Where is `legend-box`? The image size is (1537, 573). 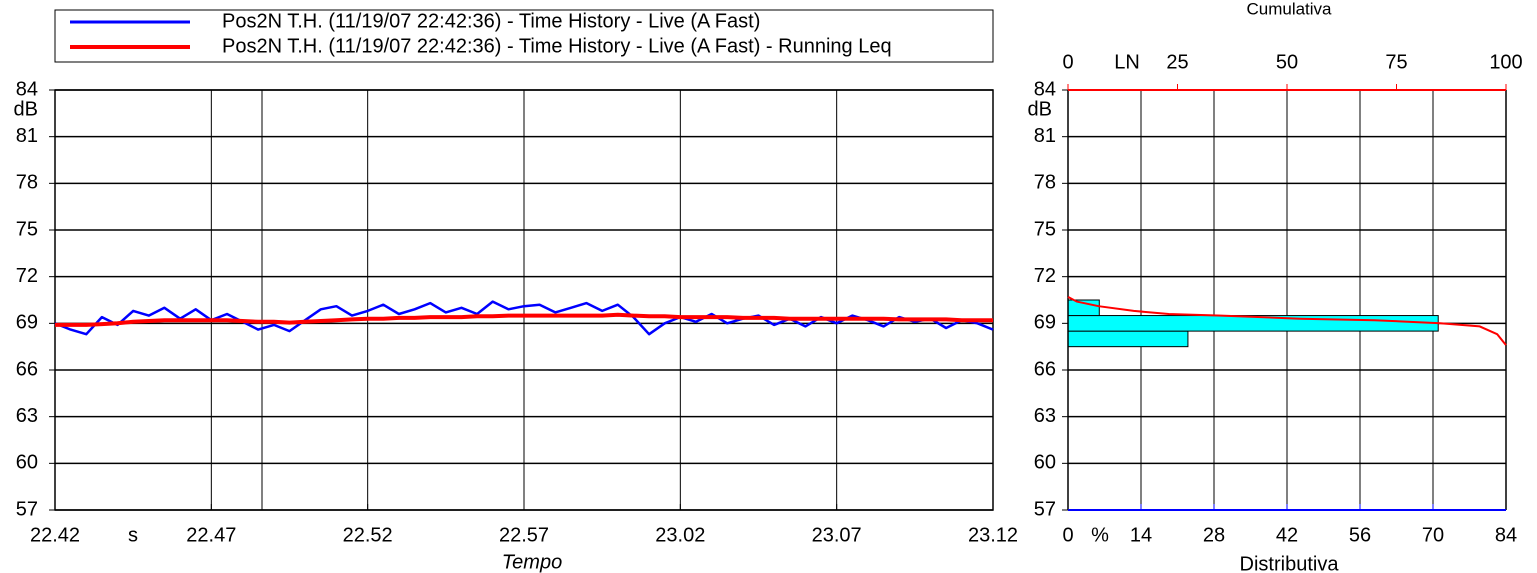 legend-box is located at coordinates (524, 36).